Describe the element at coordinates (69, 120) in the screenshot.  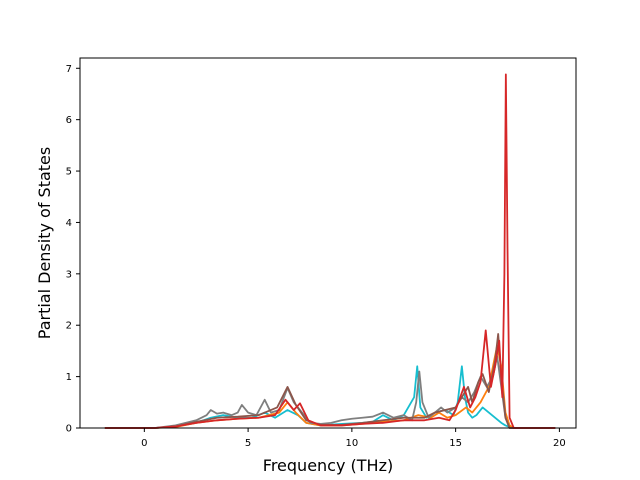
I see `y-tick-label-6: 6` at that location.